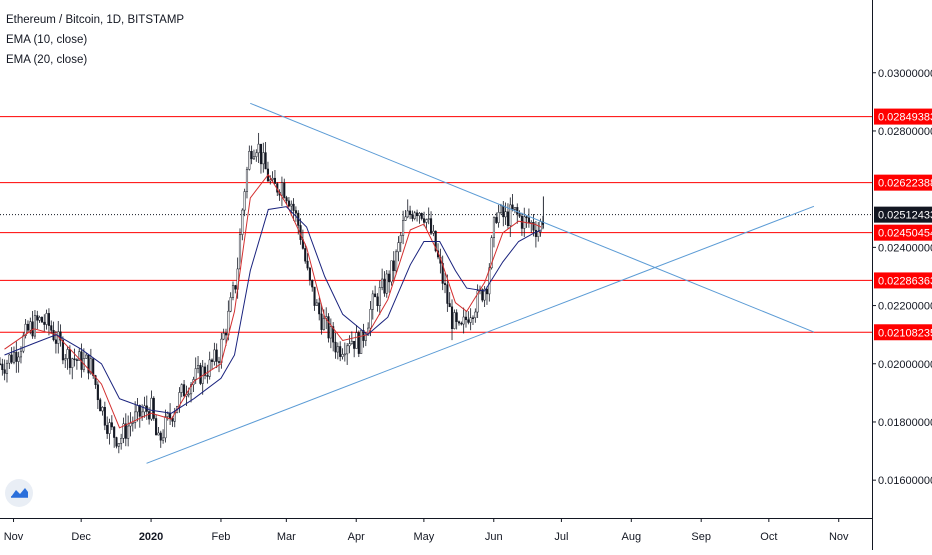 This screenshot has height=555, width=932. Describe the element at coordinates (47, 60) in the screenshot. I see `ema-20-label: EMA (20, close)` at that location.